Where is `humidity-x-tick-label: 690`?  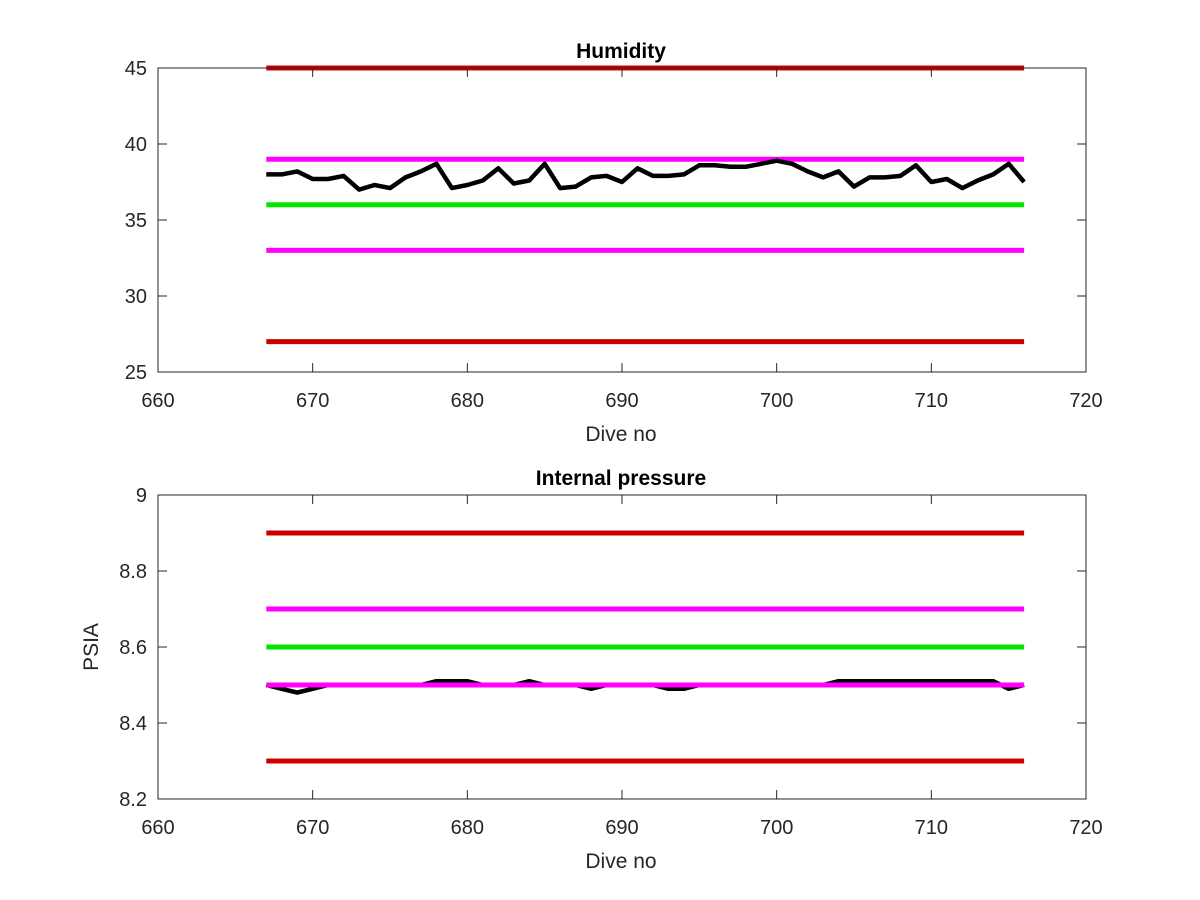 humidity-x-tick-label: 690 is located at coordinates (621, 401).